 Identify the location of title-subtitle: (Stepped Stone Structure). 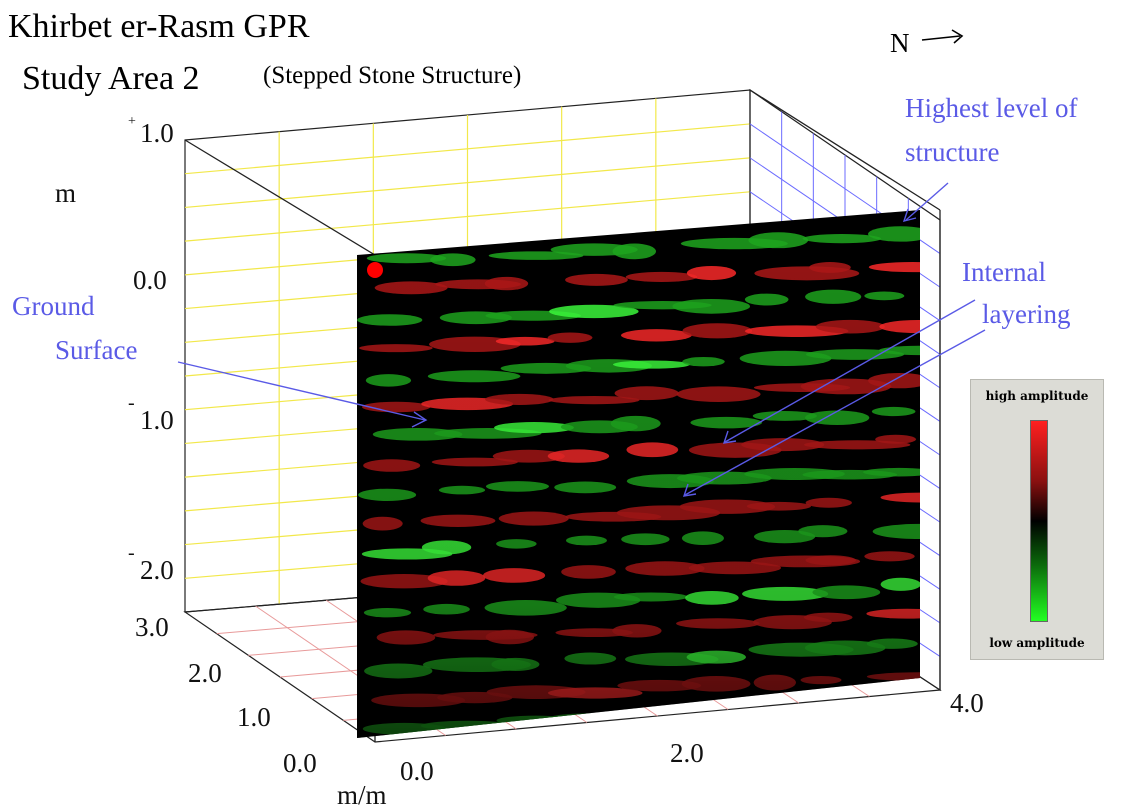
(392, 75).